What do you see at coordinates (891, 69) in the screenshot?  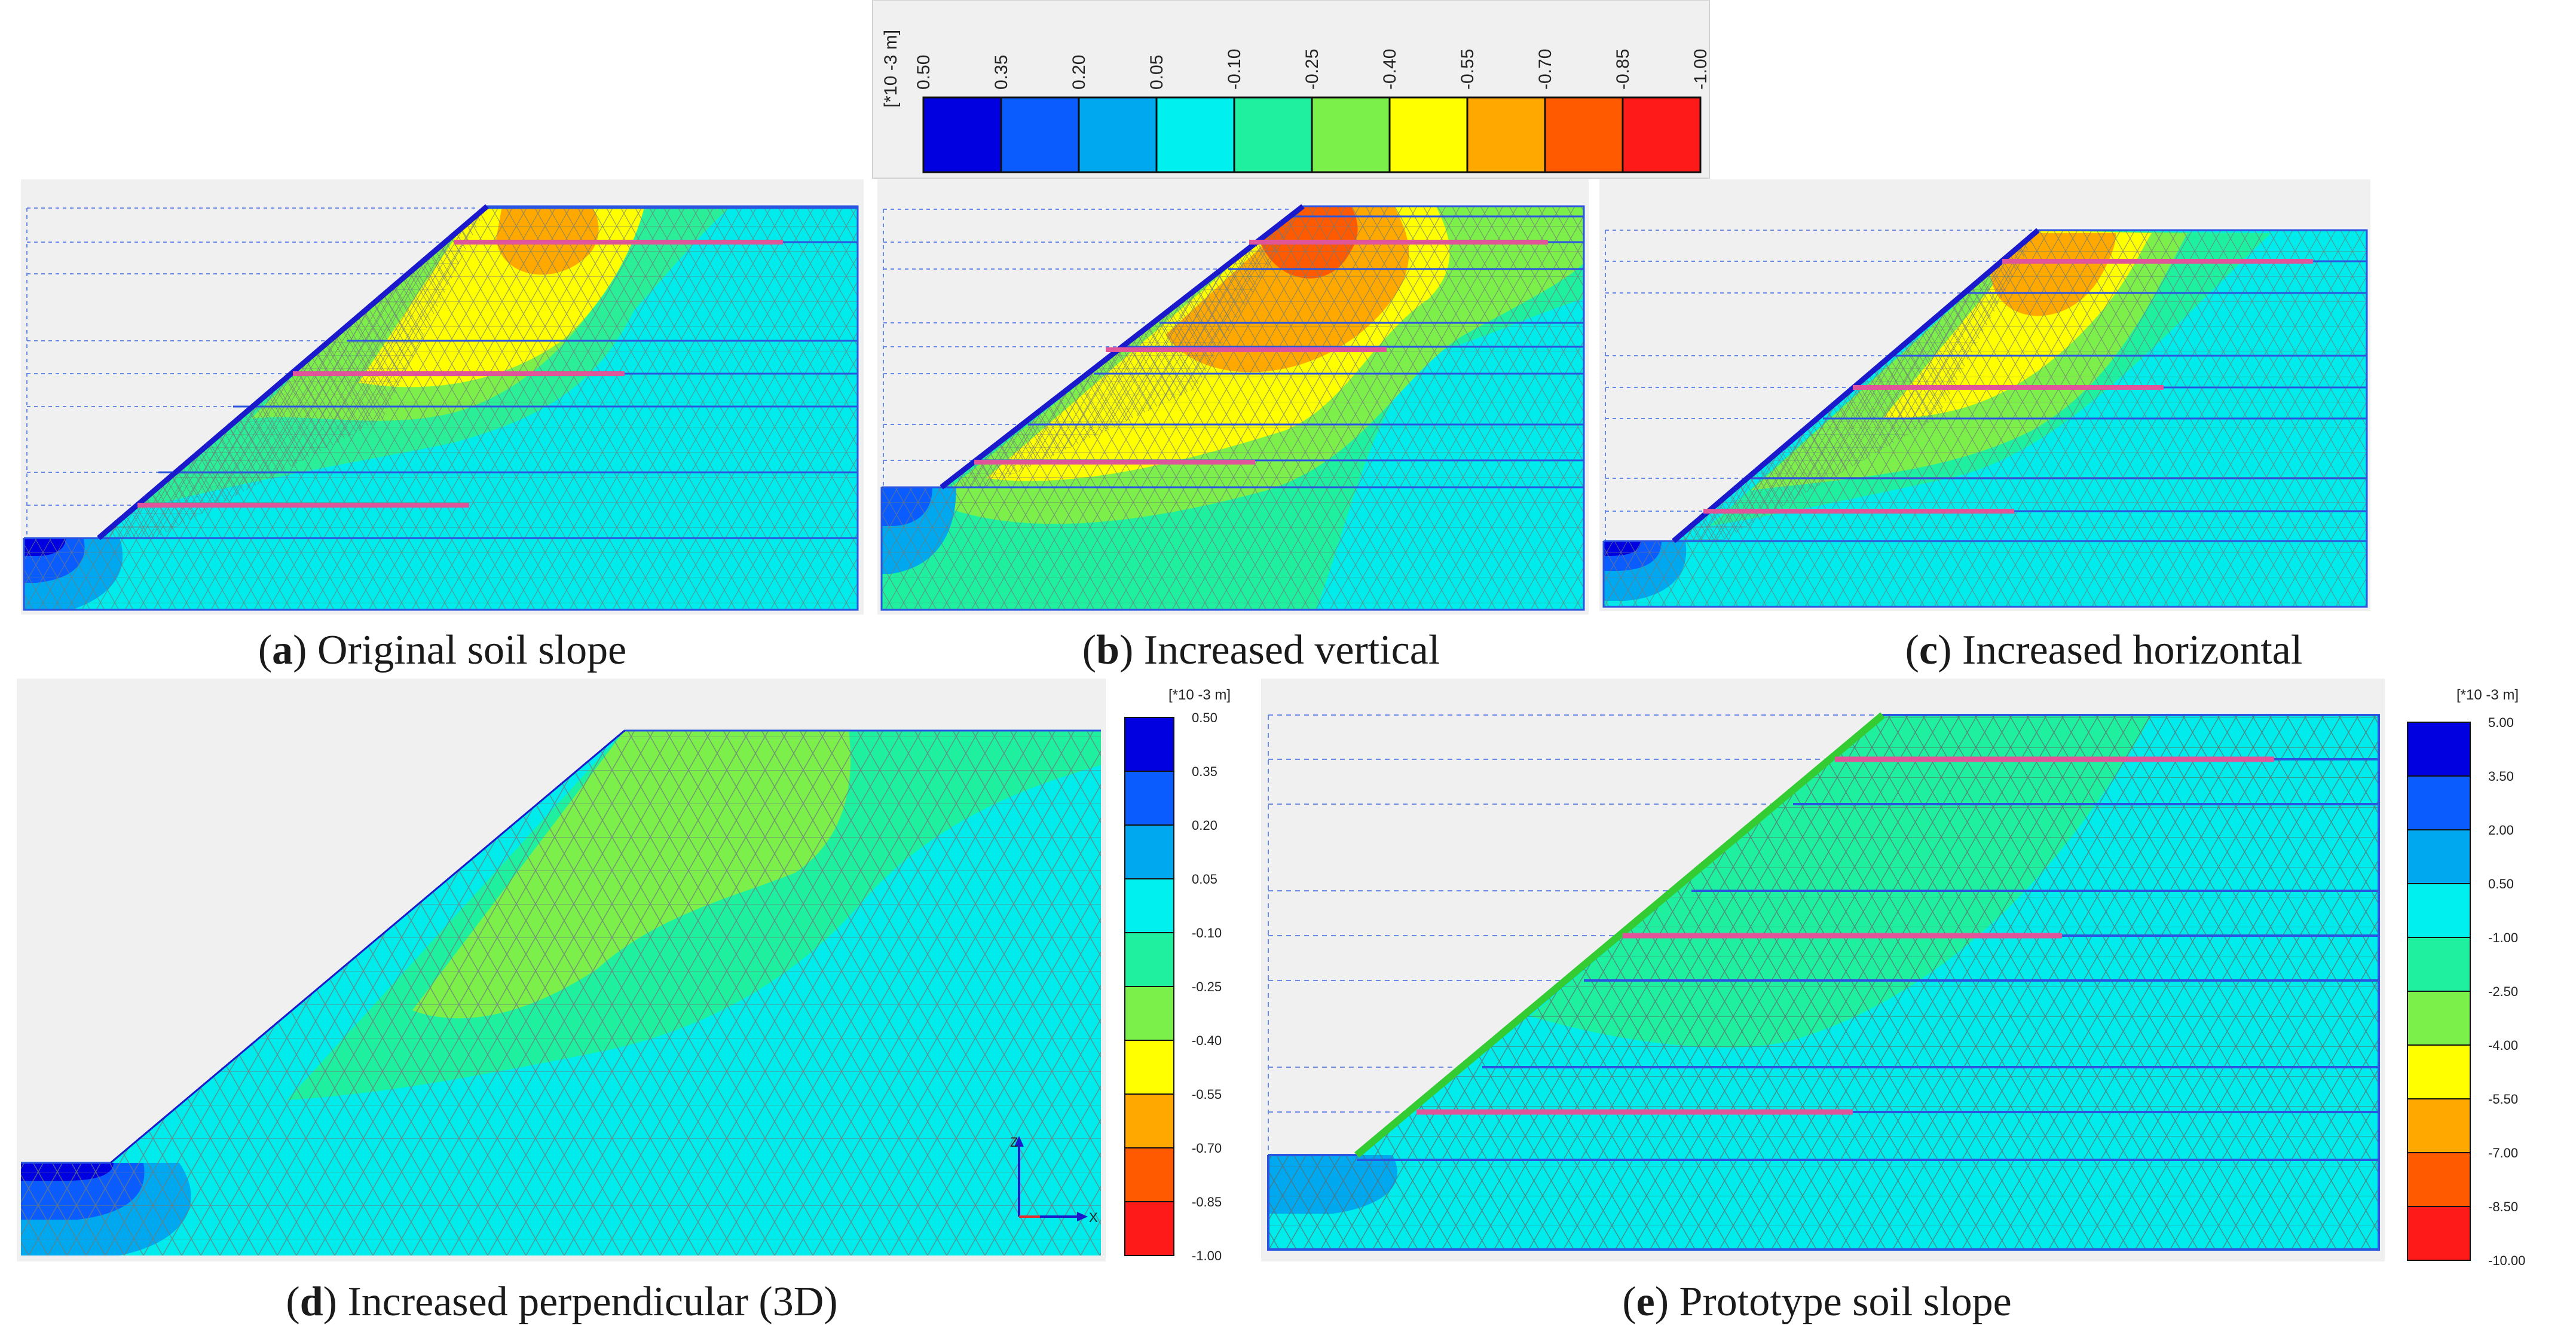 I see `top-colorbar-unit: [*10 -3 m]` at bounding box center [891, 69].